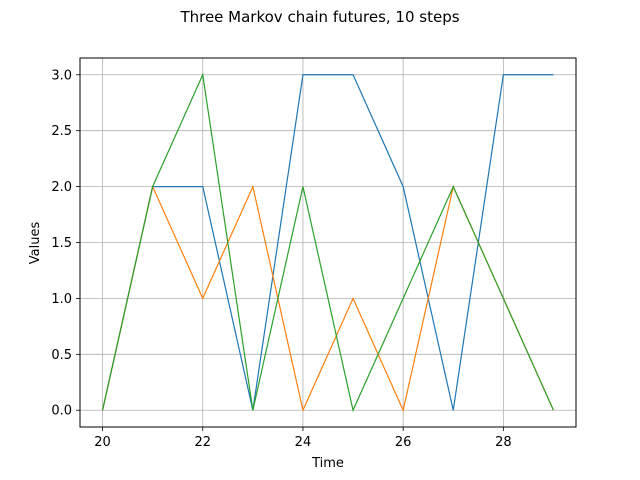 This screenshot has width=640, height=480. Describe the element at coordinates (61, 299) in the screenshot. I see `y-tick-label: 1.0` at that location.